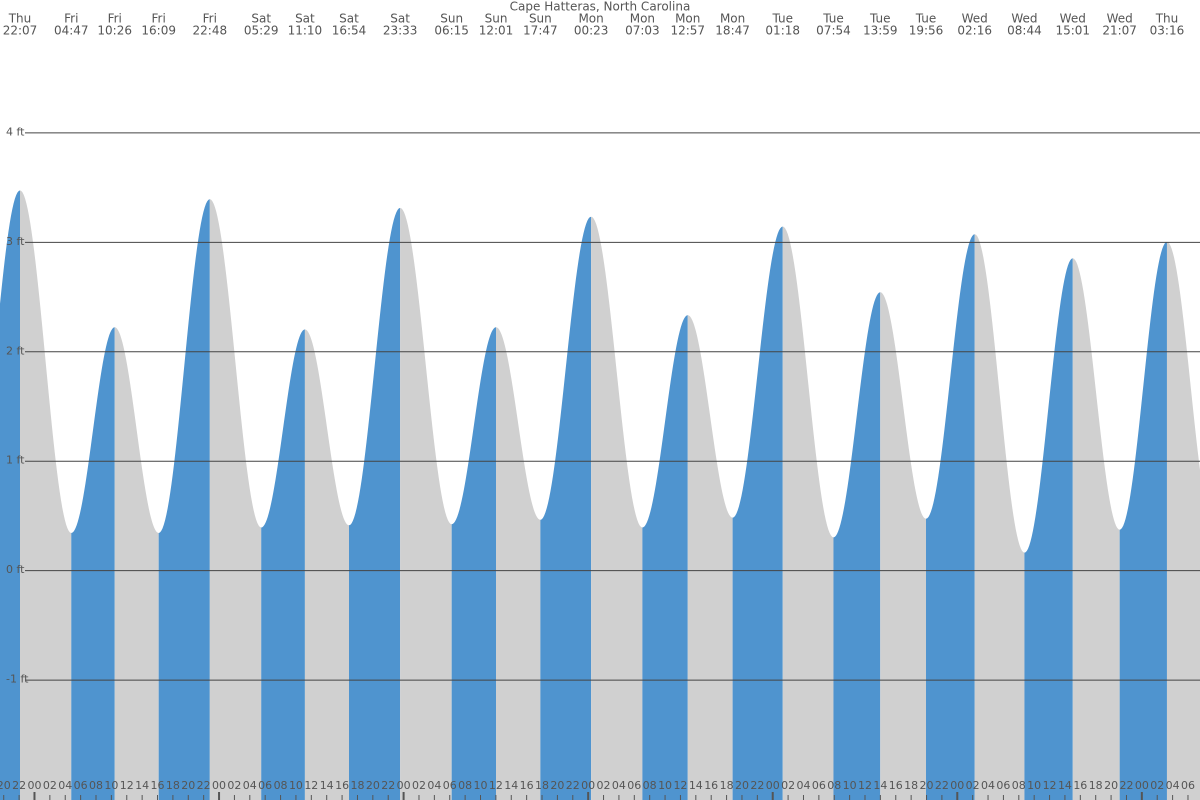 The height and width of the screenshot is (800, 1200). I want to click on extreme-time: 19:56, so click(926, 31).